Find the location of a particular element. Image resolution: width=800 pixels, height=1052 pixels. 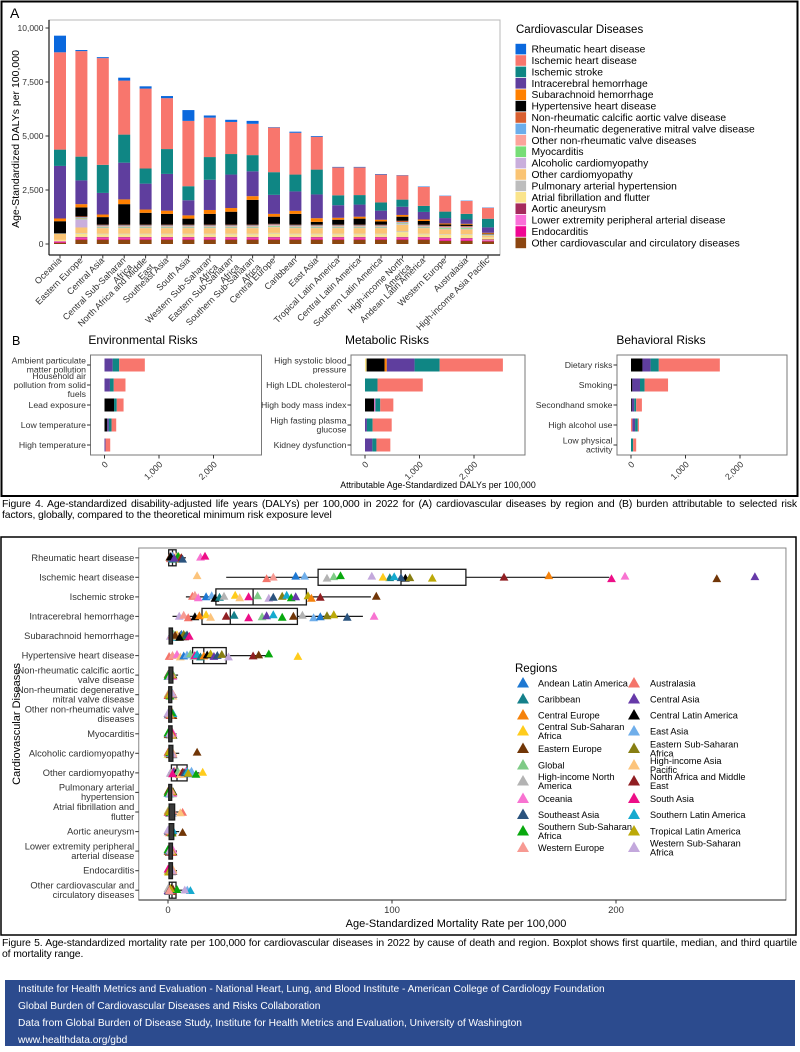

svg-text: East Asia is located at coordinates (669, 731).